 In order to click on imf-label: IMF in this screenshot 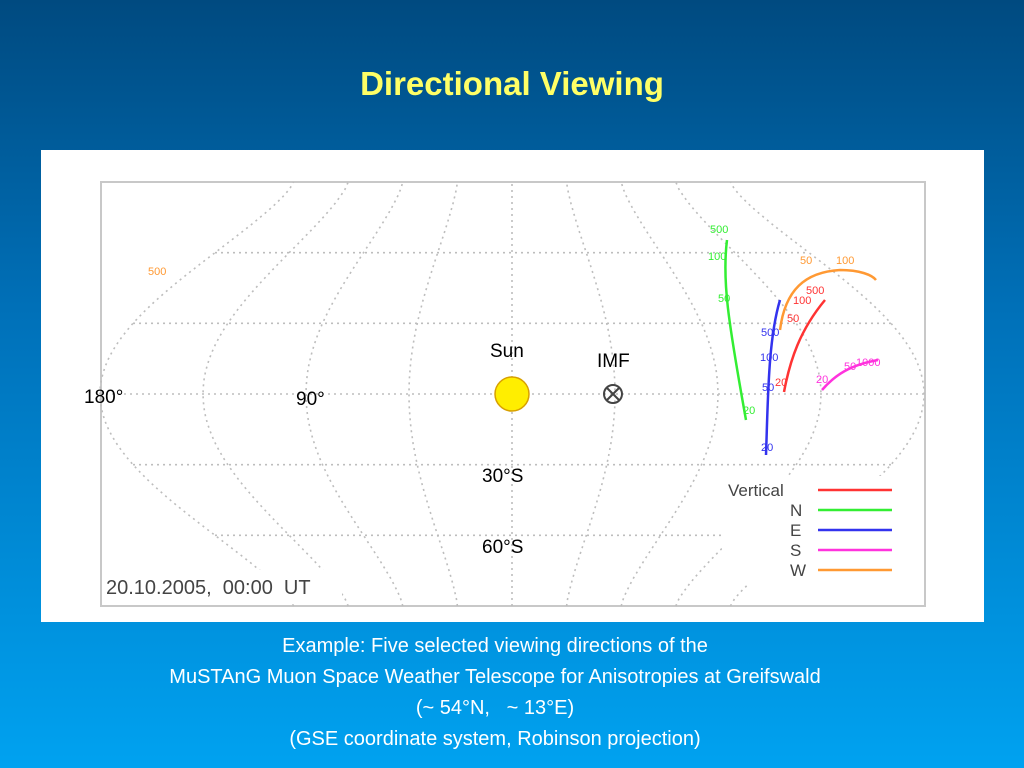, I will do `click(613, 361)`.